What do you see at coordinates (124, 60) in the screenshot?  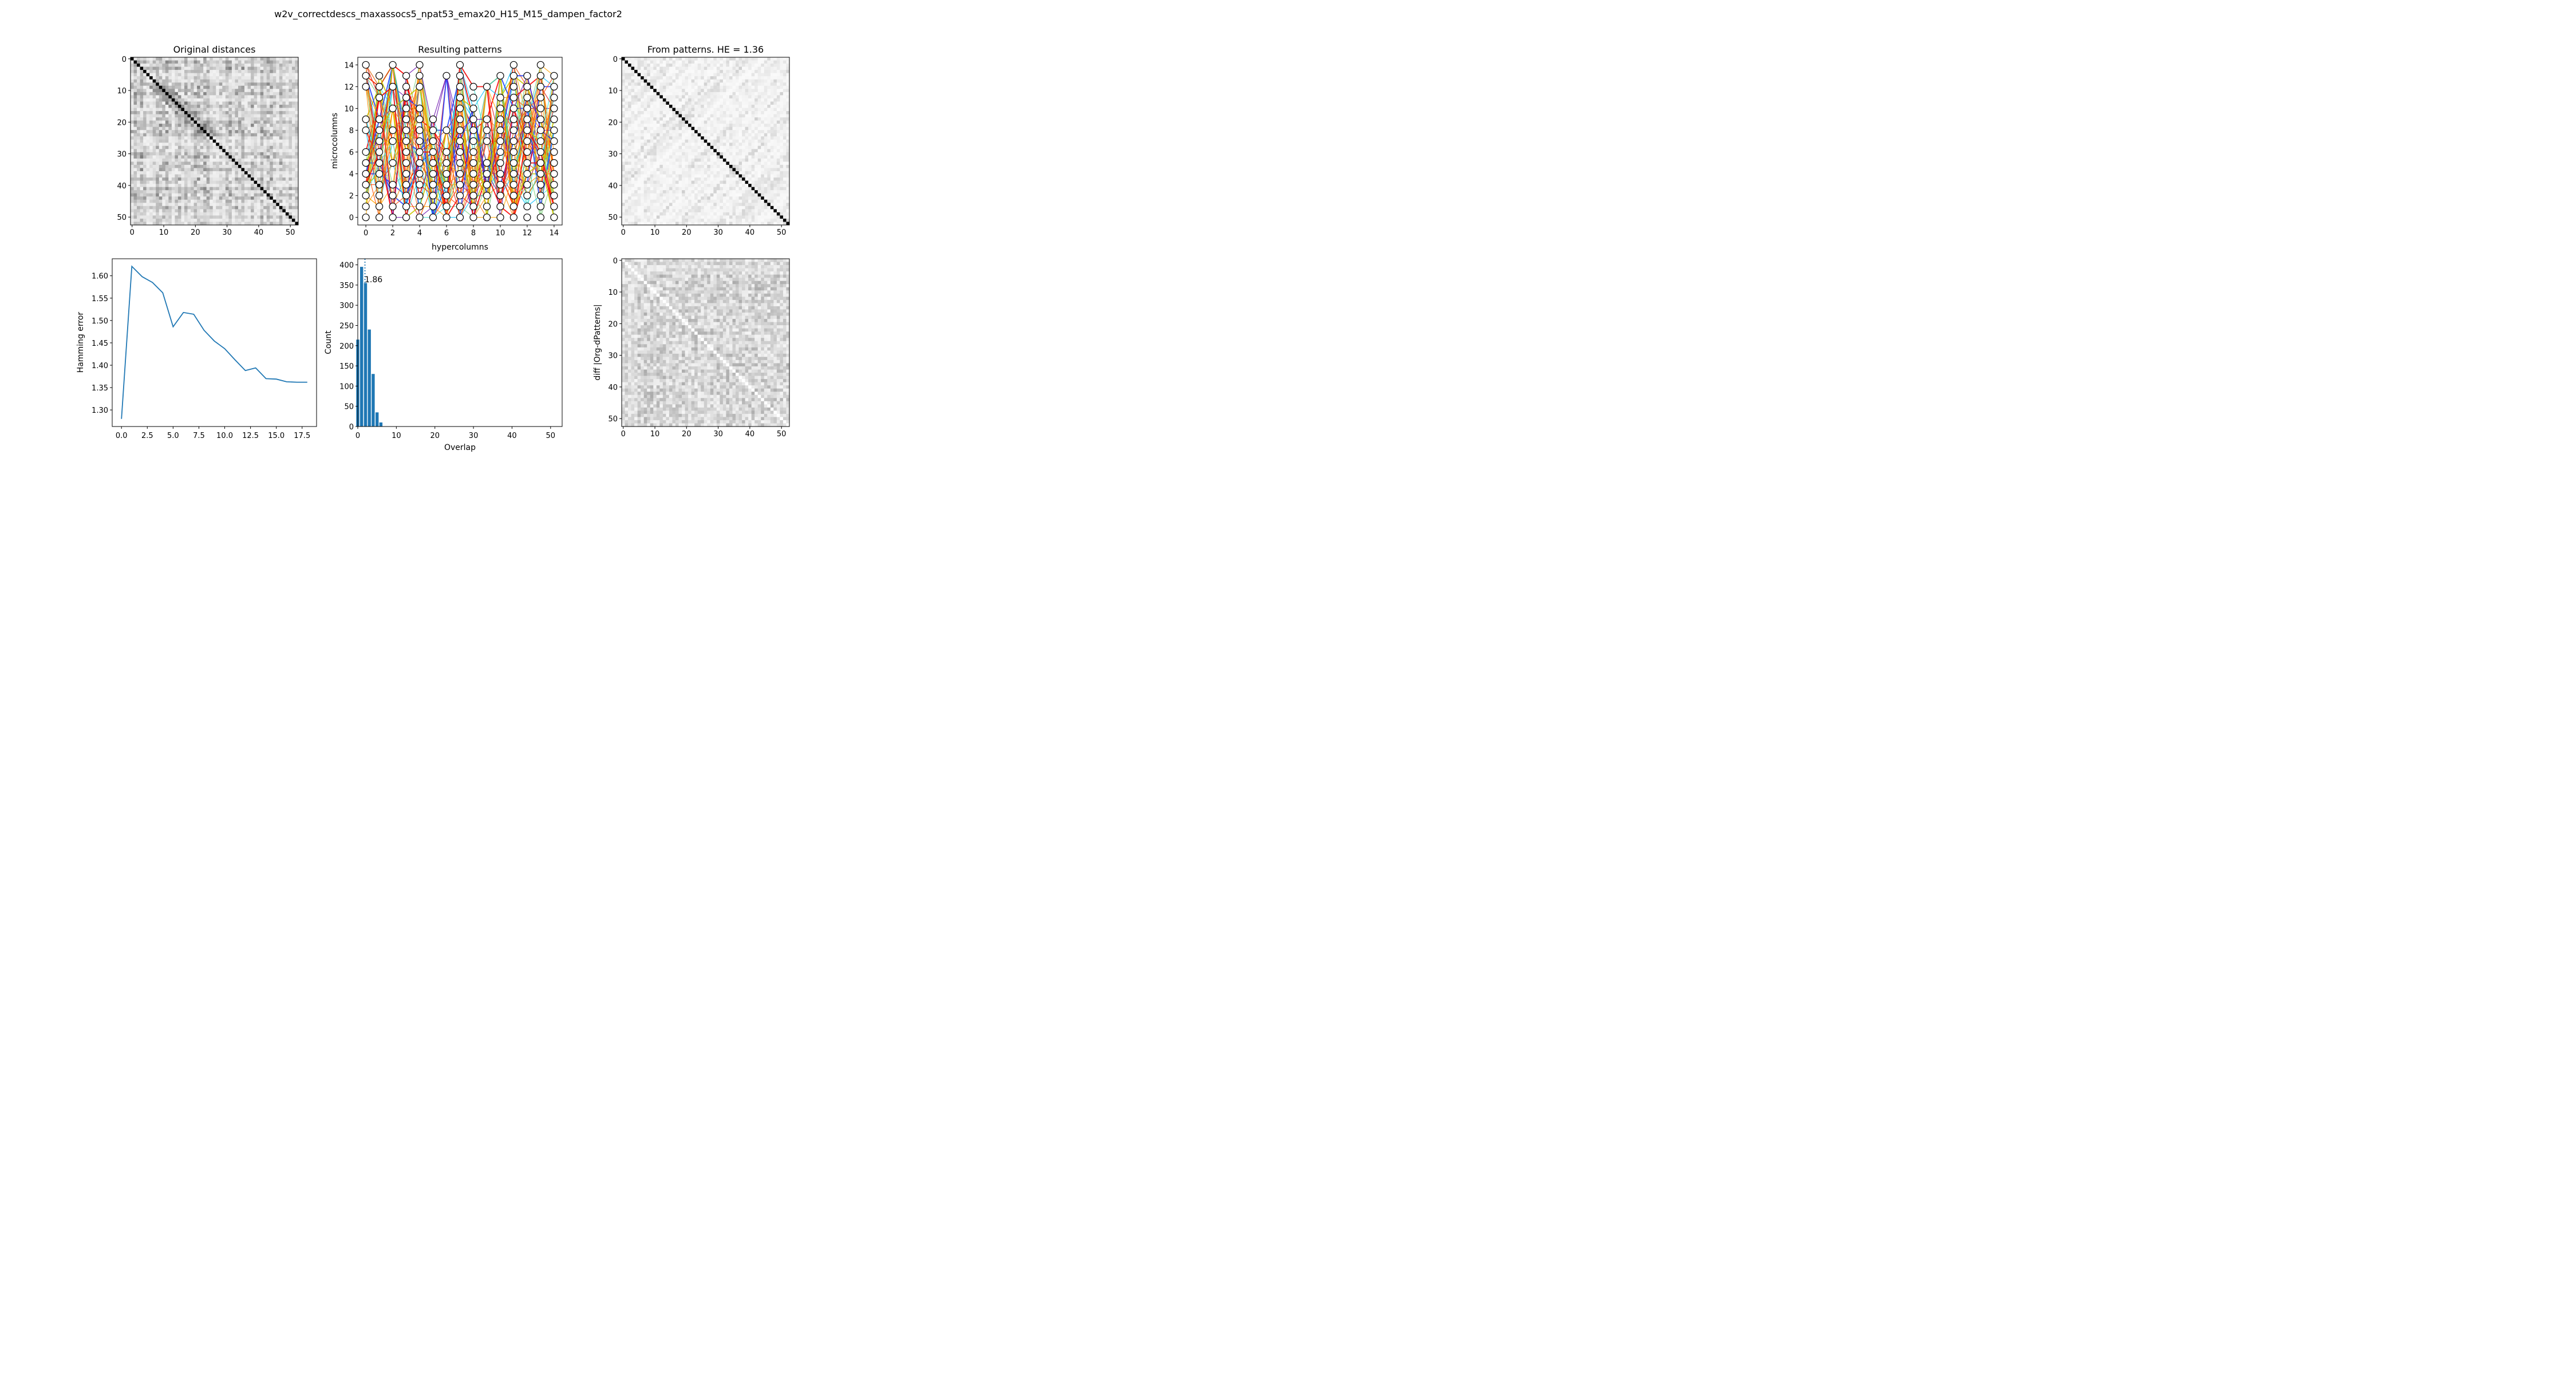 I see `y-tick-label: 0` at bounding box center [124, 60].